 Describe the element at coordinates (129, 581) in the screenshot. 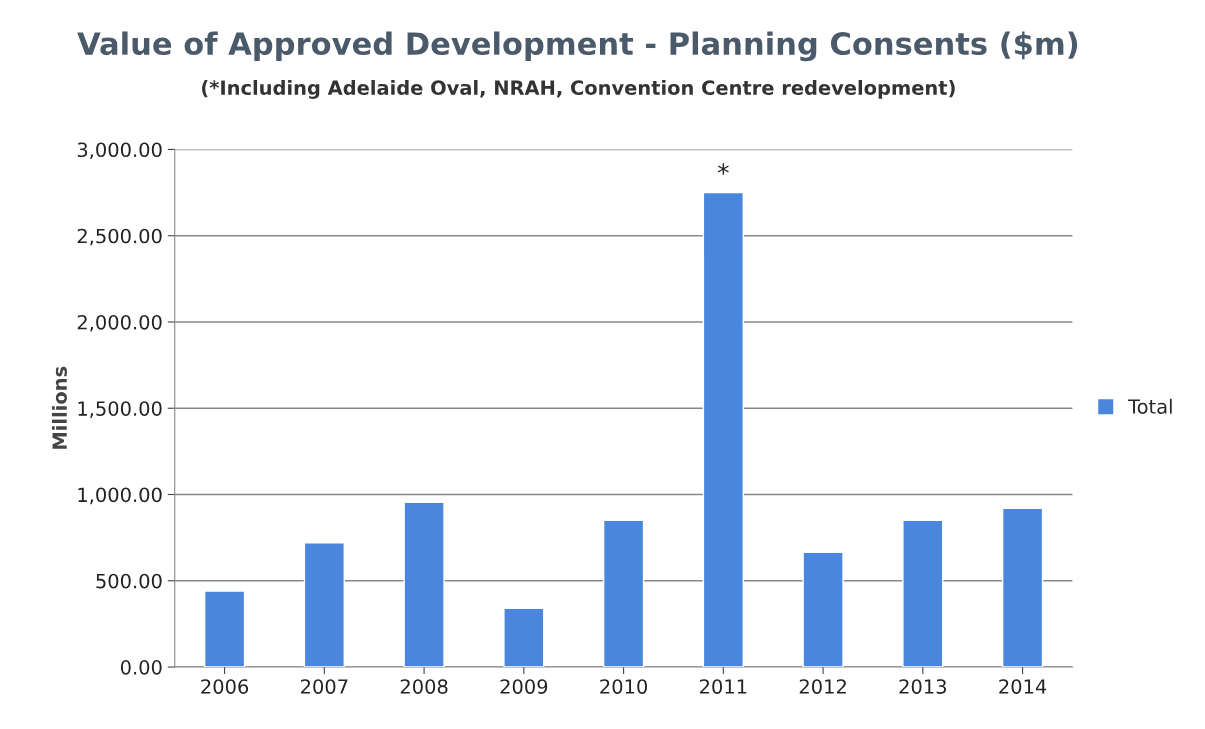

I see `y-tick-label: 500.00` at that location.